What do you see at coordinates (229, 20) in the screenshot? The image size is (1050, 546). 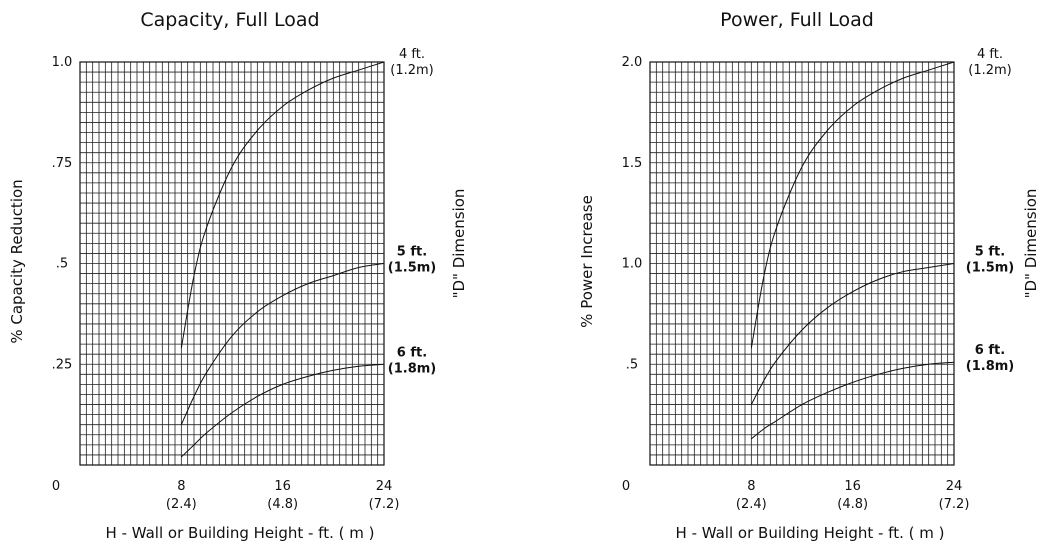 I see `chart-title: Capacity, Full Load` at bounding box center [229, 20].